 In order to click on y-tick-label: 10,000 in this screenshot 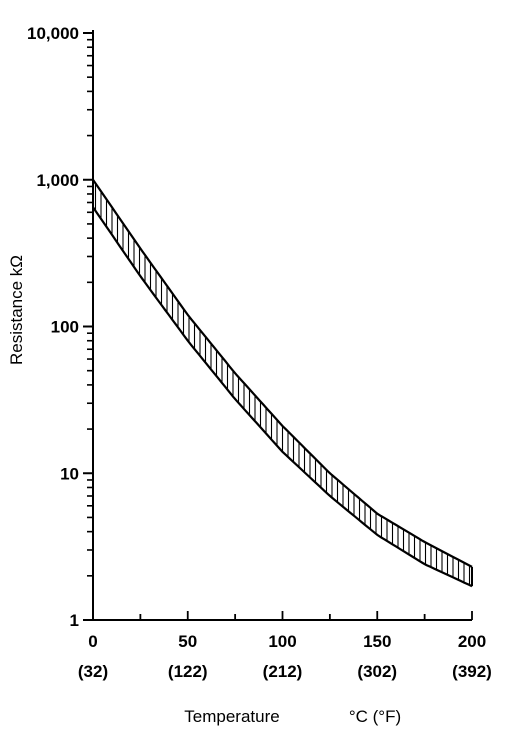, I will do `click(53, 33)`.